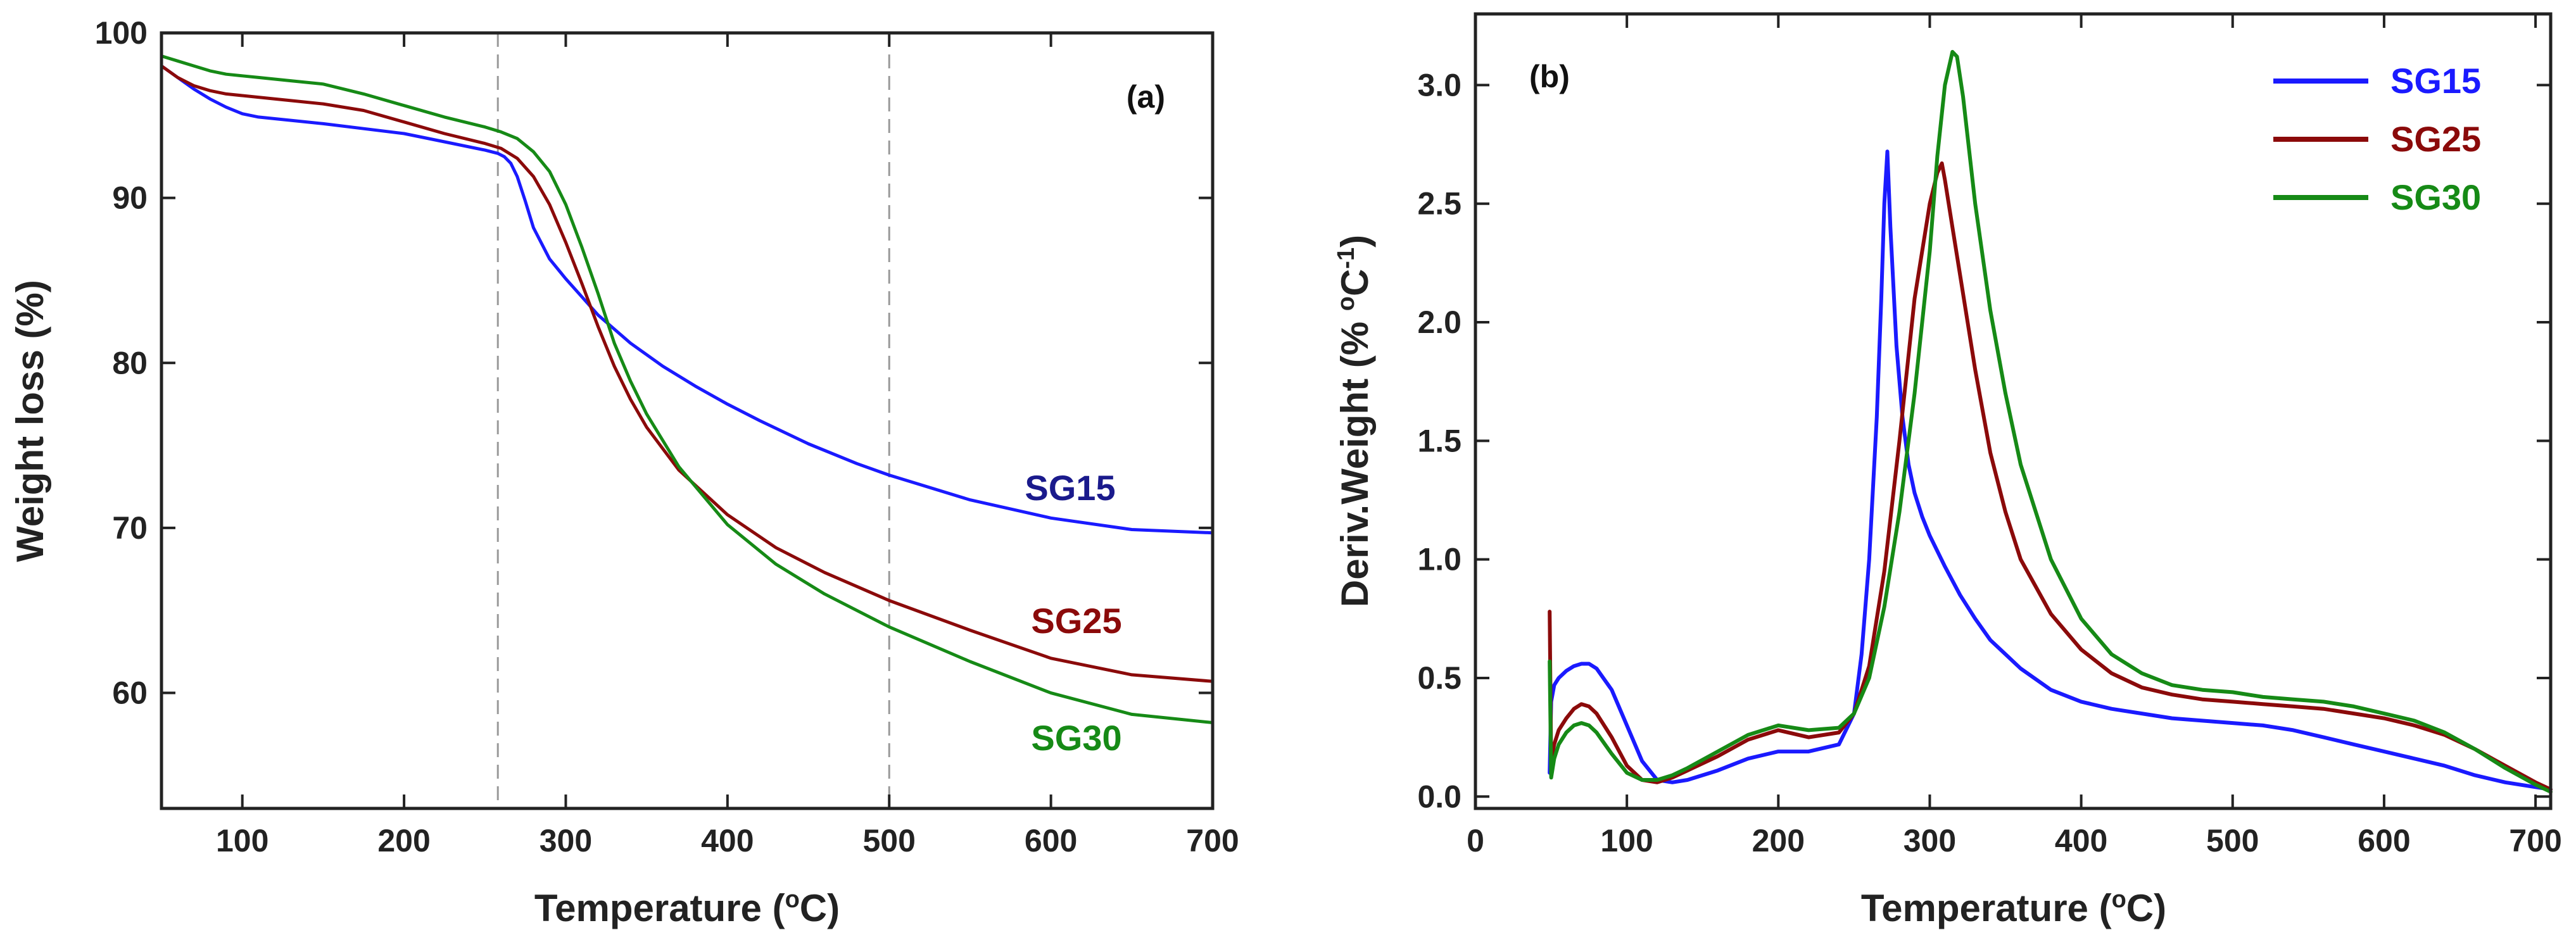  What do you see at coordinates (2014, 908) in the screenshot?
I see `panel-b-xlabel: Temperature (oC)` at bounding box center [2014, 908].